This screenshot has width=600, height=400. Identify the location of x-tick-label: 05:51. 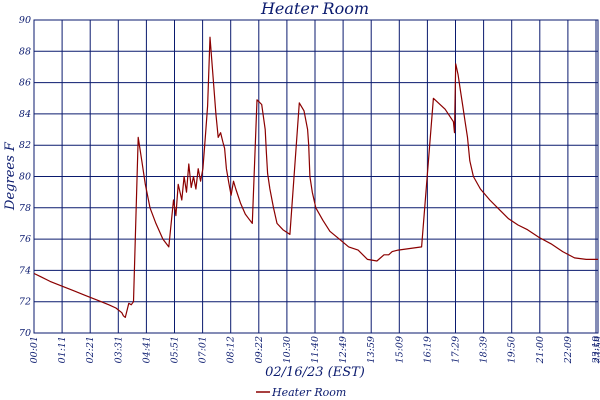
(175, 349).